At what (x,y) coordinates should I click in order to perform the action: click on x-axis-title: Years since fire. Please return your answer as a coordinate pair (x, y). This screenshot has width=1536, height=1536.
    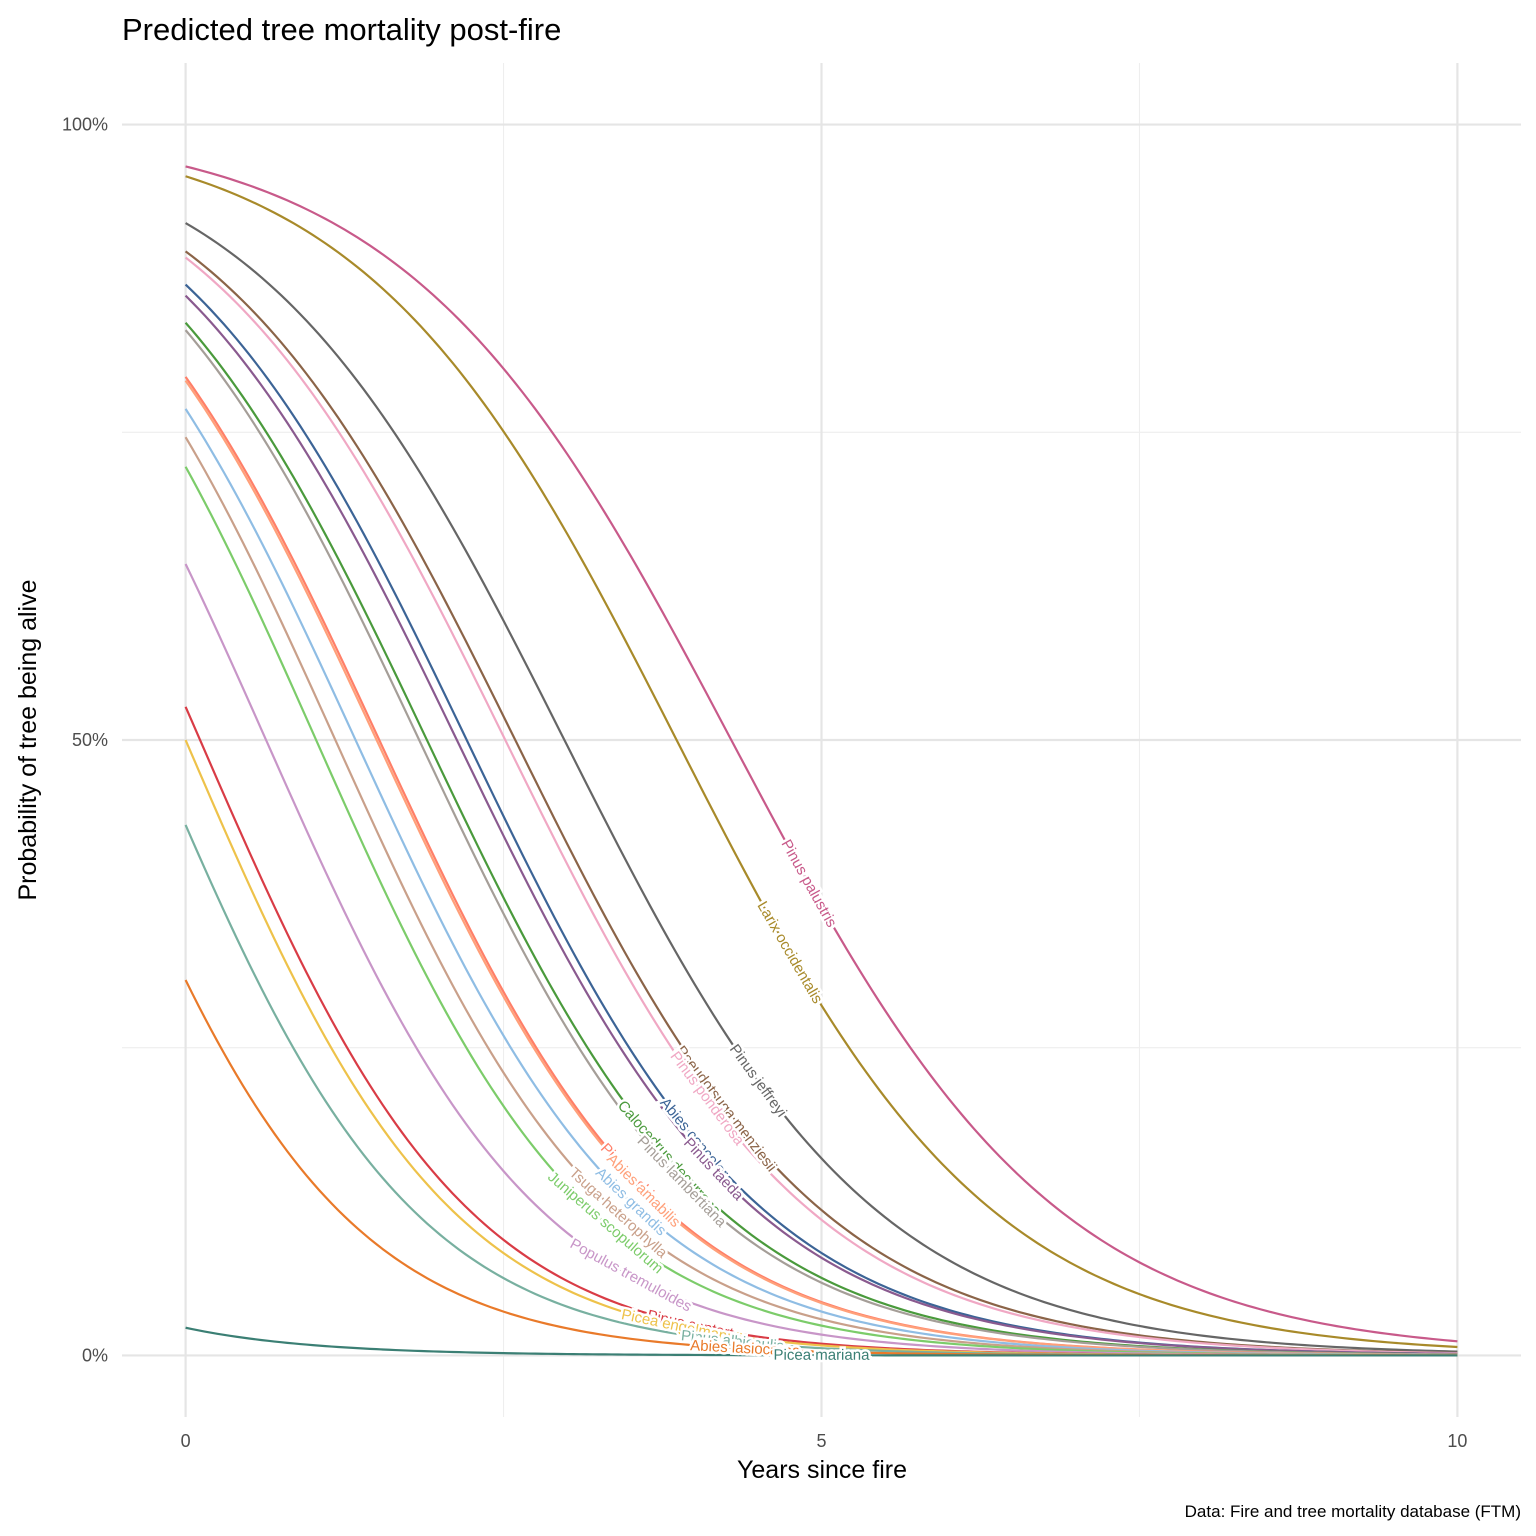
    Looking at the image, I should click on (822, 1470).